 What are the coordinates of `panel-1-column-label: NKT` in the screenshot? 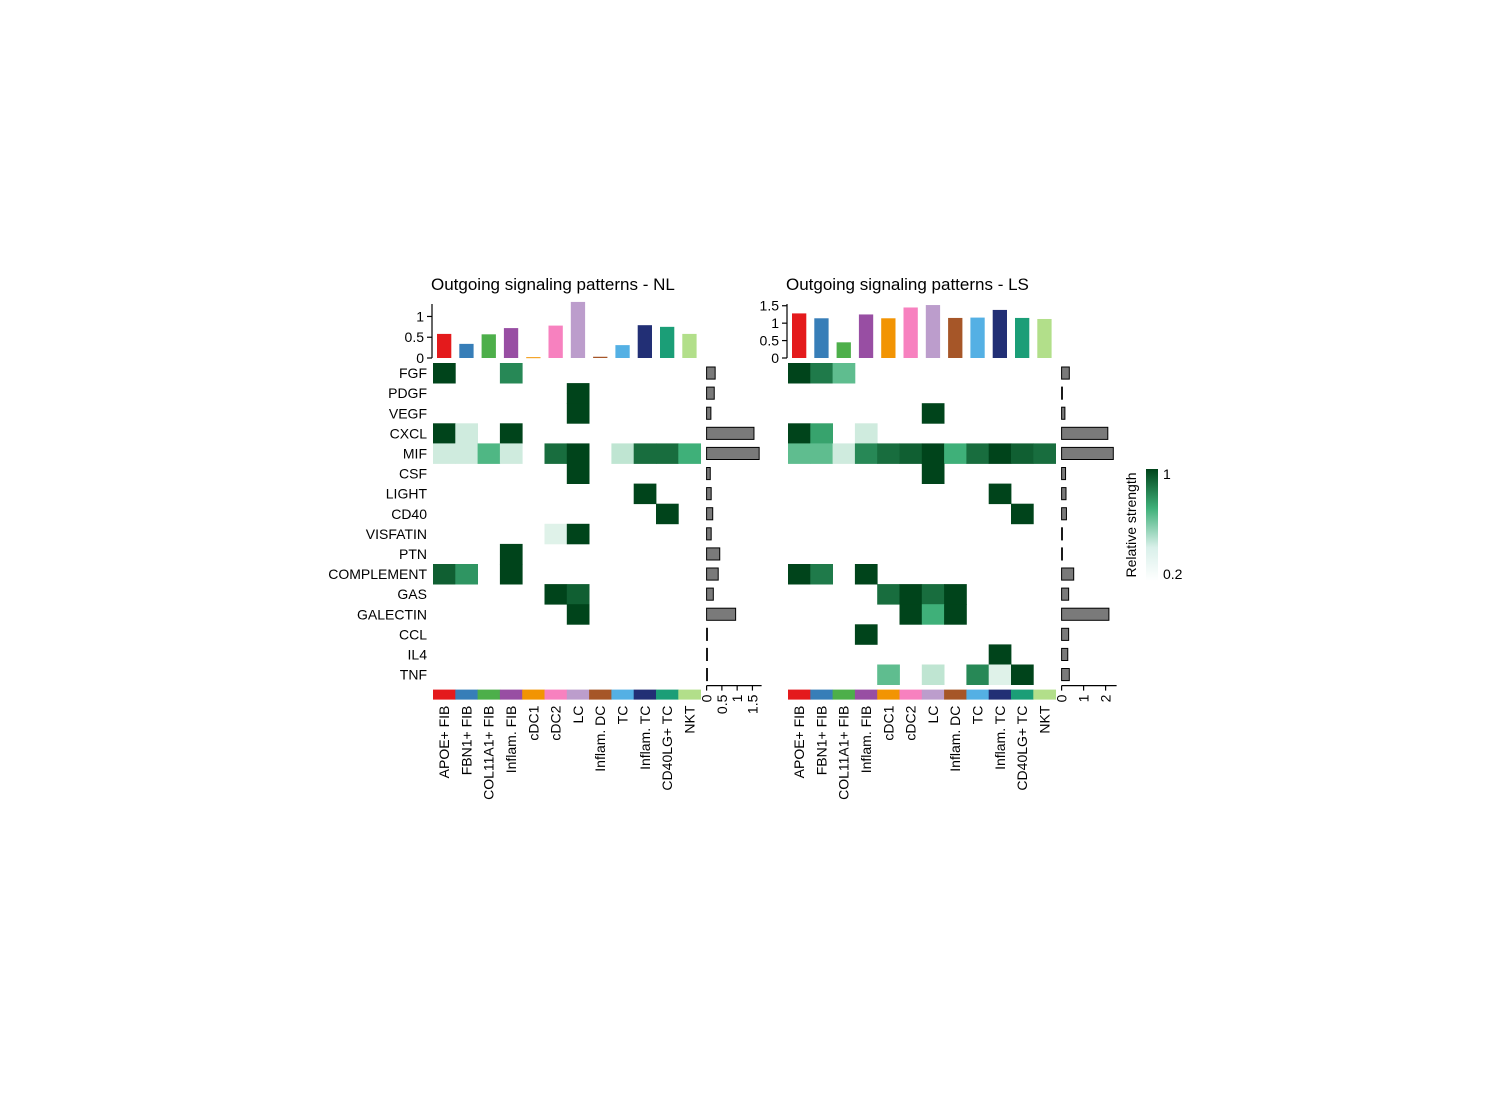 It's located at (689, 719).